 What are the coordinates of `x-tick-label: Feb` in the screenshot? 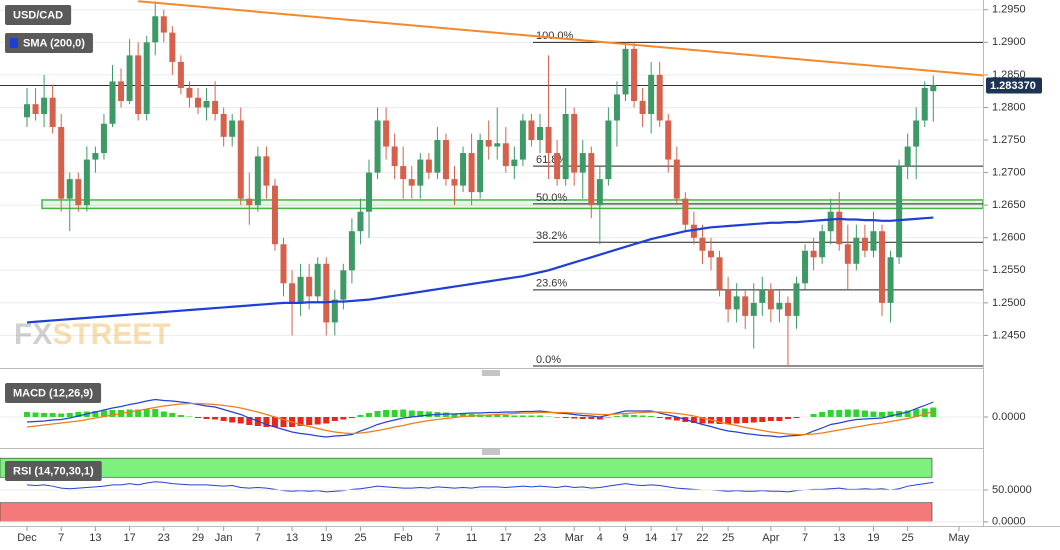 It's located at (403, 538).